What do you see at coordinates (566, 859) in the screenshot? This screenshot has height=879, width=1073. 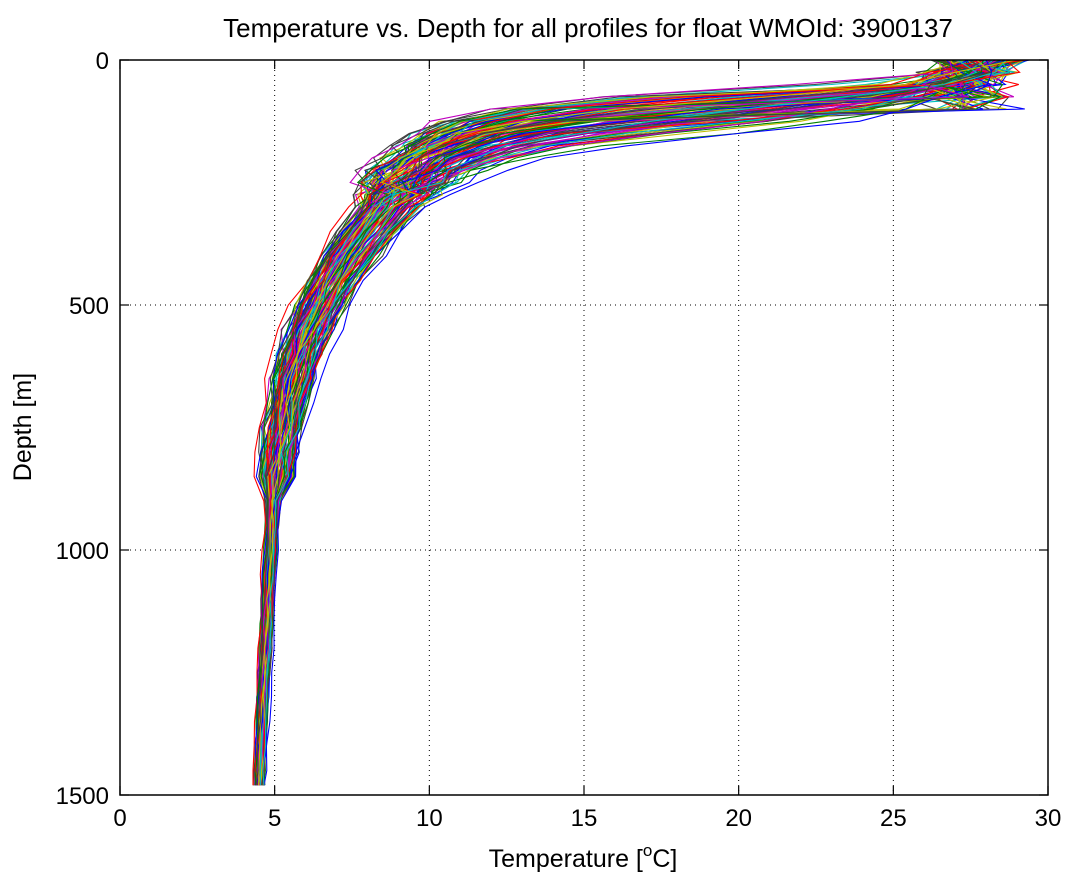 I see `x-axis-title-prefix: Temperature [` at bounding box center [566, 859].